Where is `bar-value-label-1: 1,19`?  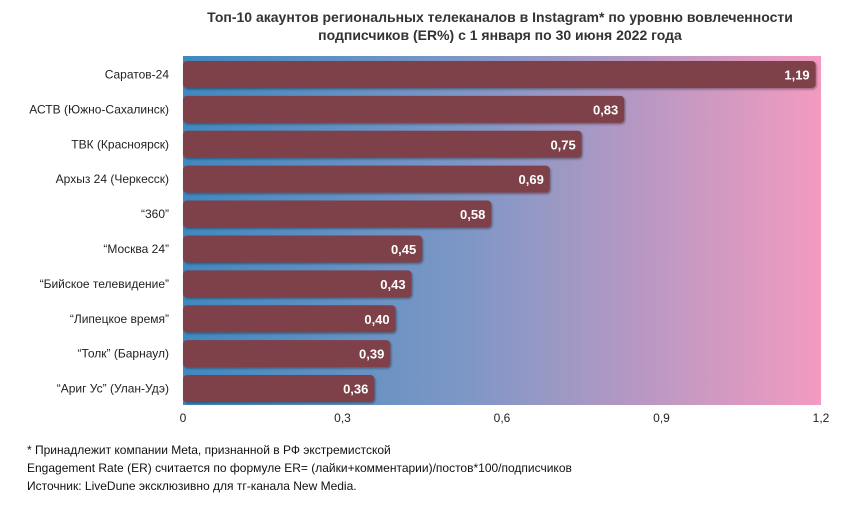 bar-value-label-1: 1,19 is located at coordinates (796, 74).